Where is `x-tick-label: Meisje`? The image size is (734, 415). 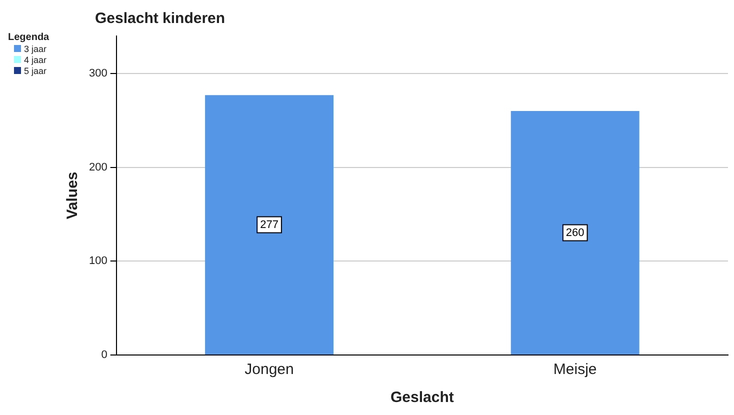
x-tick-label: Meisje is located at coordinates (575, 369).